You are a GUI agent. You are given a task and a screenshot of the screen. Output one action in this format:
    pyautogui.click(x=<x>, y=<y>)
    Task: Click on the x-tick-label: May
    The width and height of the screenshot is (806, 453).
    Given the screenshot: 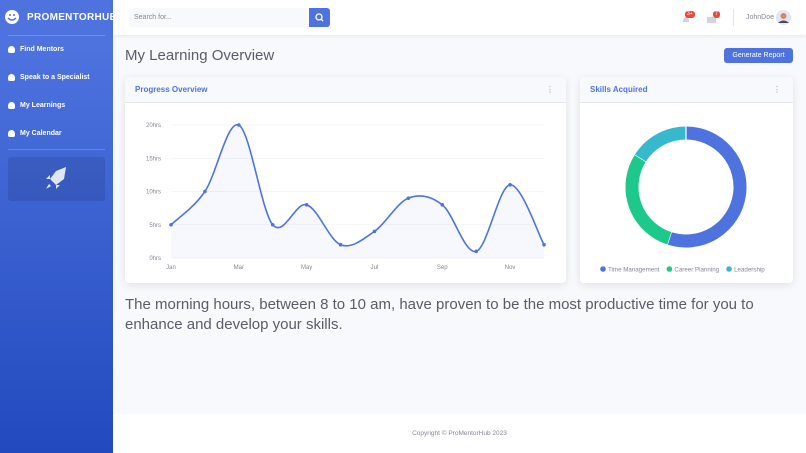 What is the action you would take?
    pyautogui.click(x=306, y=268)
    